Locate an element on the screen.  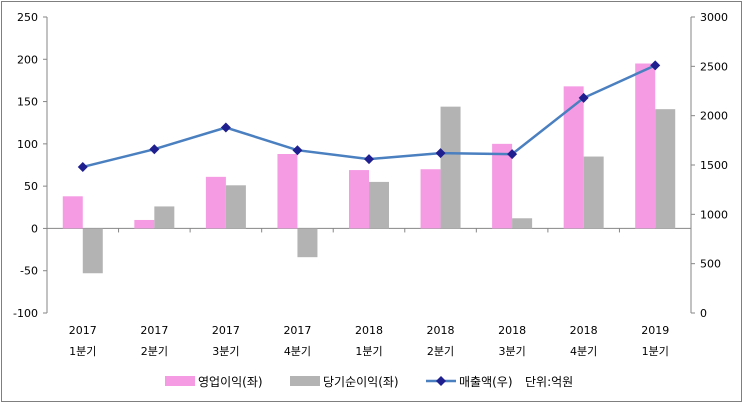
legend-swatch-net-income is located at coordinates (305, 381).